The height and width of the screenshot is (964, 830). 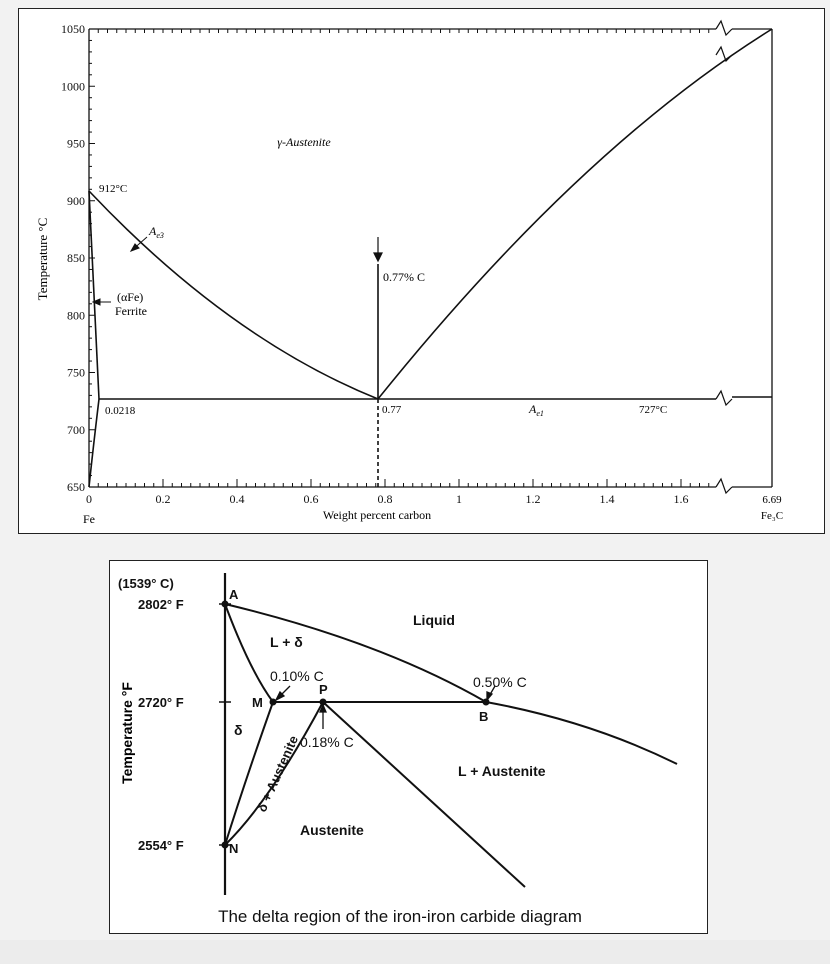 I want to click on delta-y-axis-title: Temperature °F, so click(x=127, y=733).